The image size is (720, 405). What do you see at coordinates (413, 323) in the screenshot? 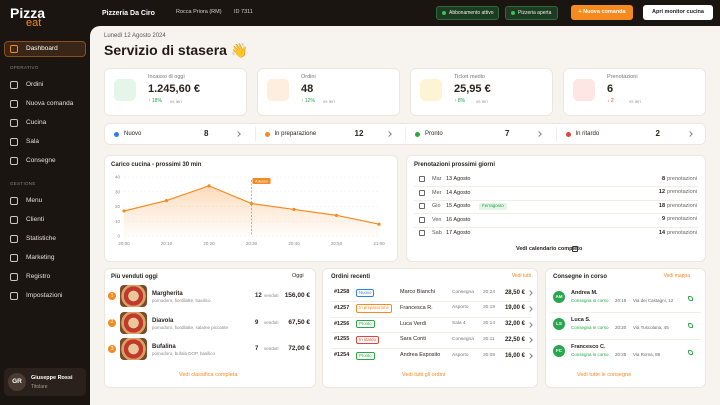
I see `customer: Luca Verdi` at bounding box center [413, 323].